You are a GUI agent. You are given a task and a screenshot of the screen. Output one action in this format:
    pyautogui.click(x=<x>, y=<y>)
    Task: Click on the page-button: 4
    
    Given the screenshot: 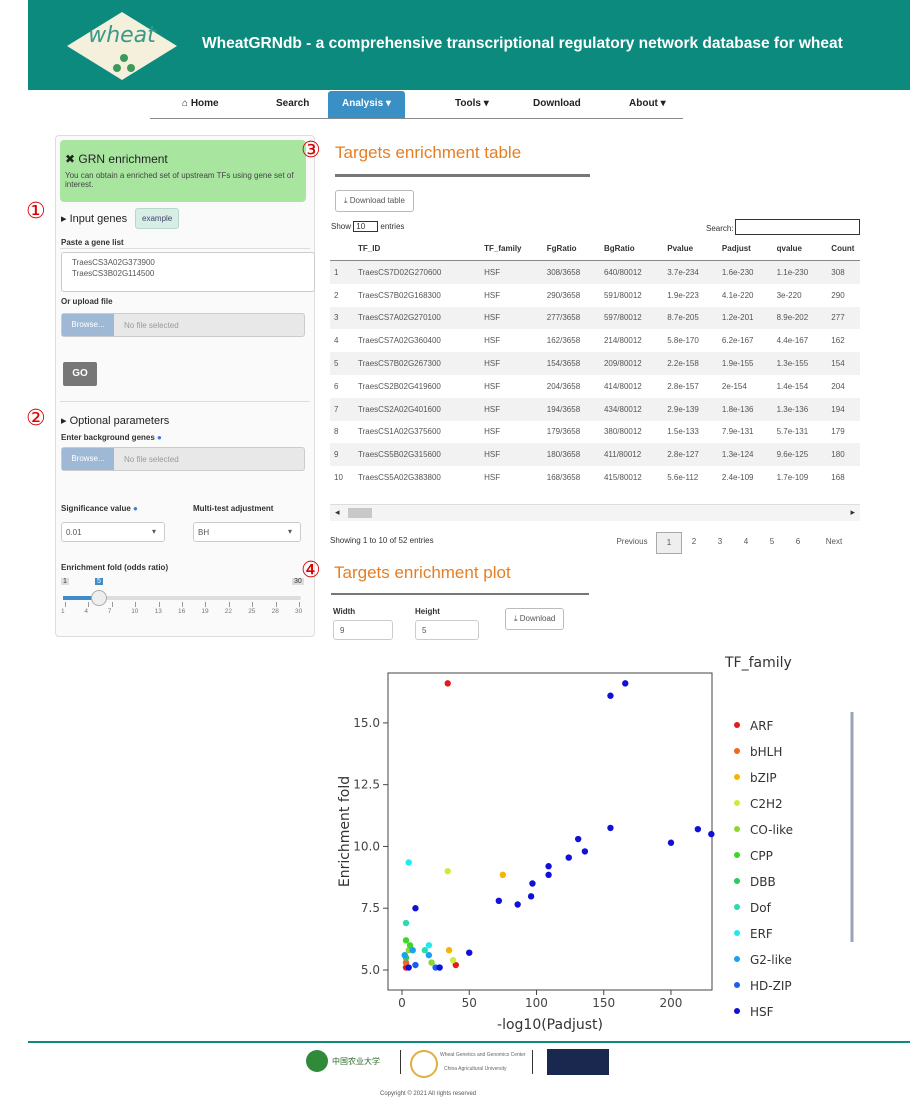 What is the action you would take?
    pyautogui.click(x=746, y=541)
    